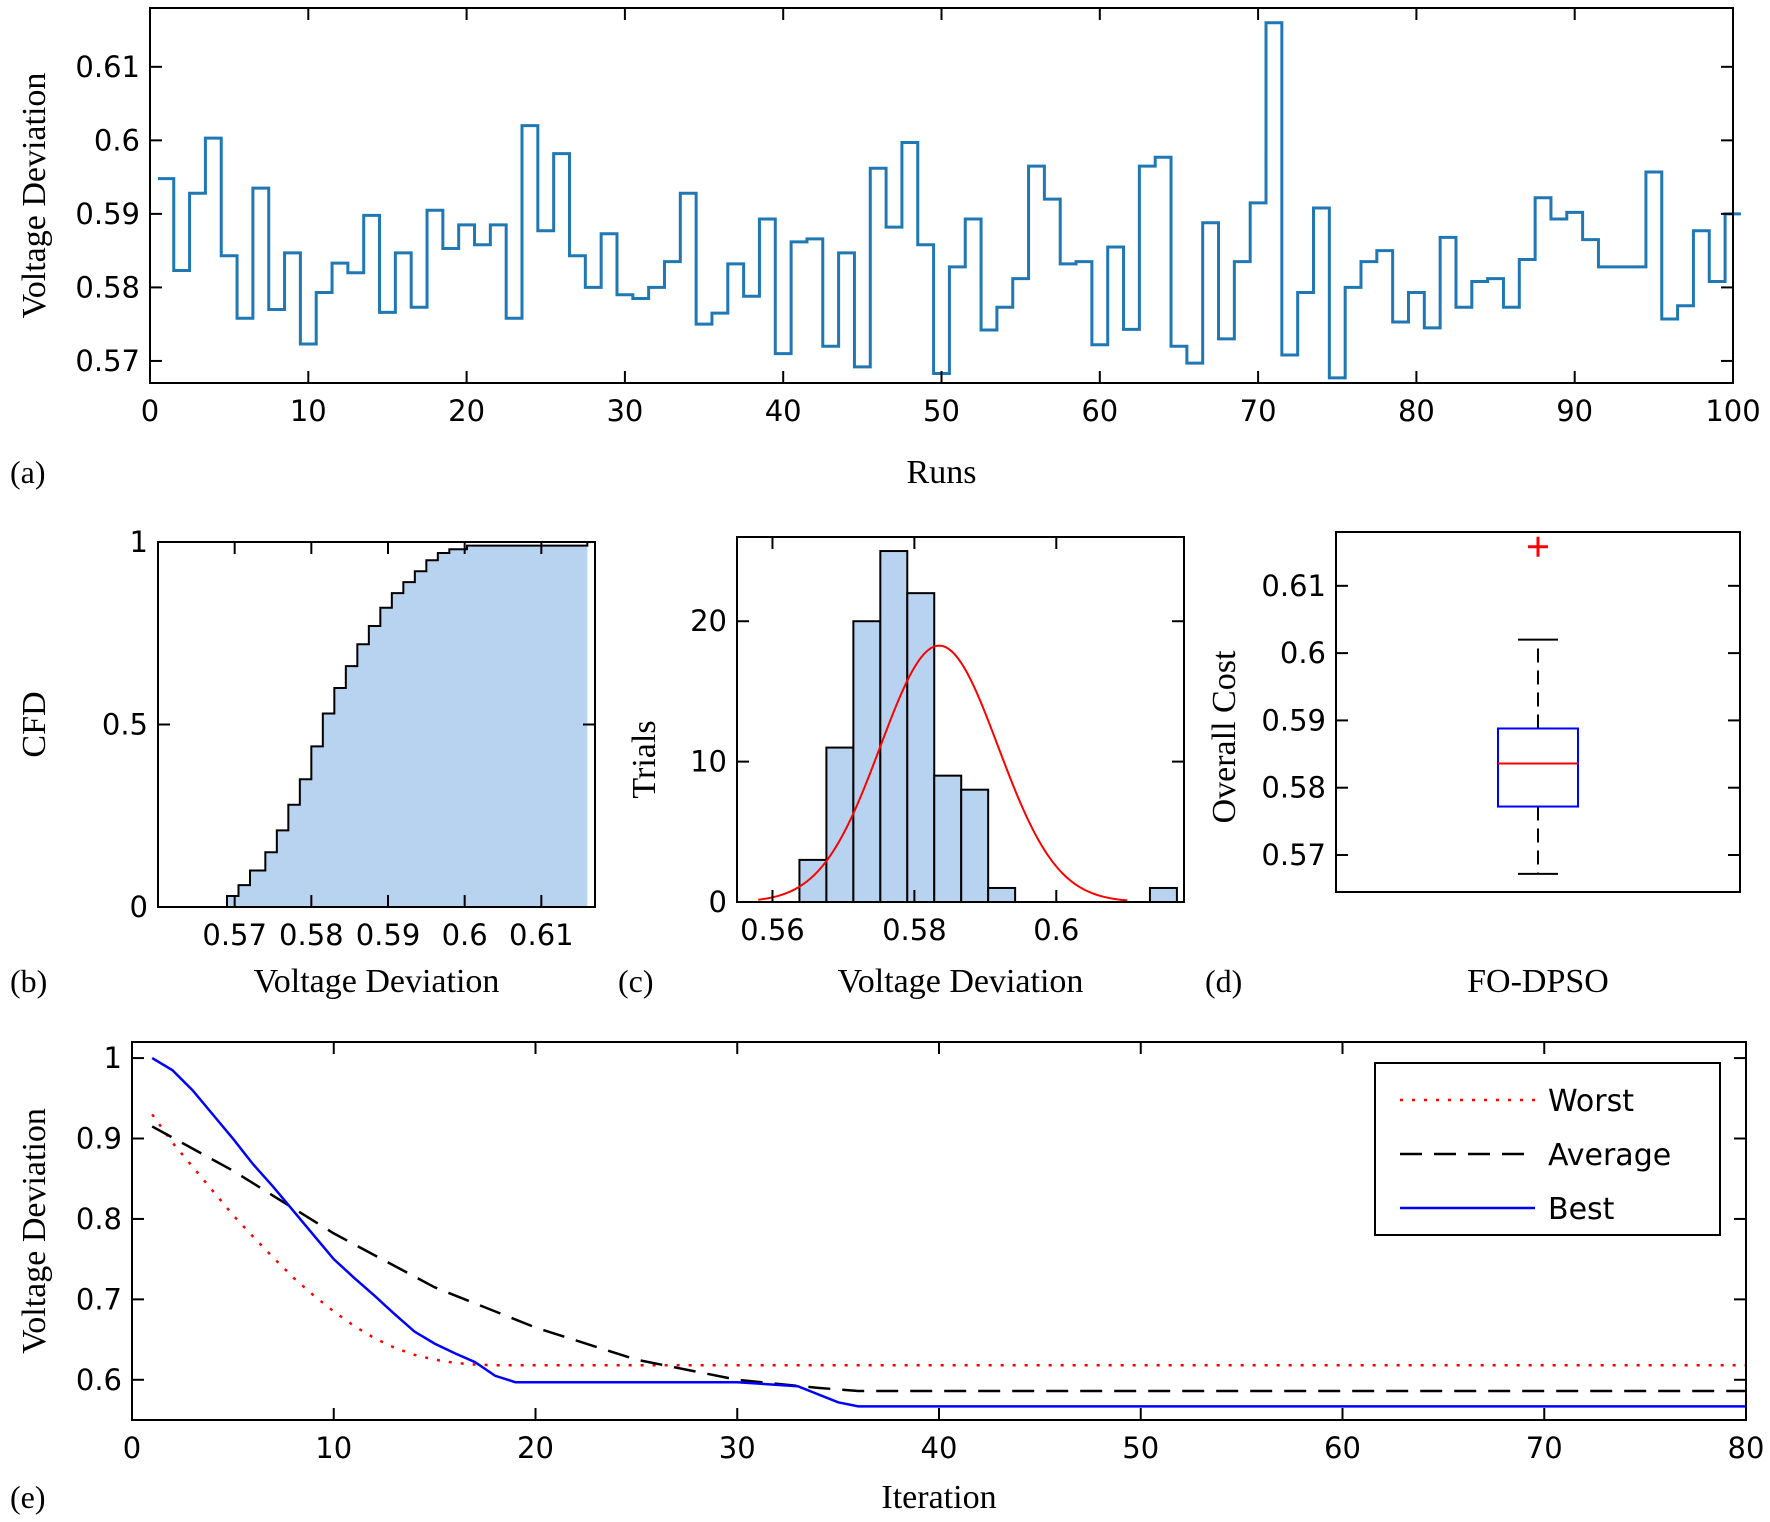 The width and height of the screenshot is (1770, 1522). Describe the element at coordinates (1609, 1155) in the screenshot. I see `panel-e-legend-label-average: Average` at that location.